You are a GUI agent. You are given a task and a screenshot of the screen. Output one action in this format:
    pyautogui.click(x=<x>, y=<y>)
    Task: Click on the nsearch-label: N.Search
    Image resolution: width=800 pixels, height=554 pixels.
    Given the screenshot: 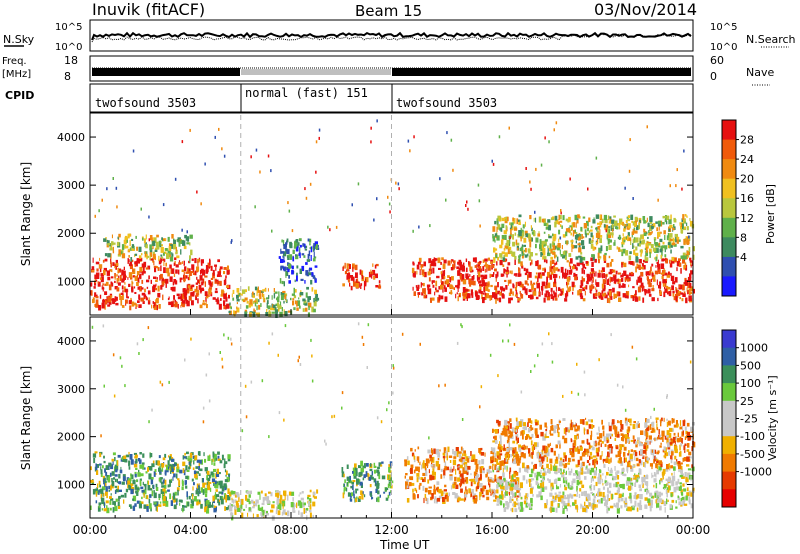 What is the action you would take?
    pyautogui.click(x=771, y=39)
    